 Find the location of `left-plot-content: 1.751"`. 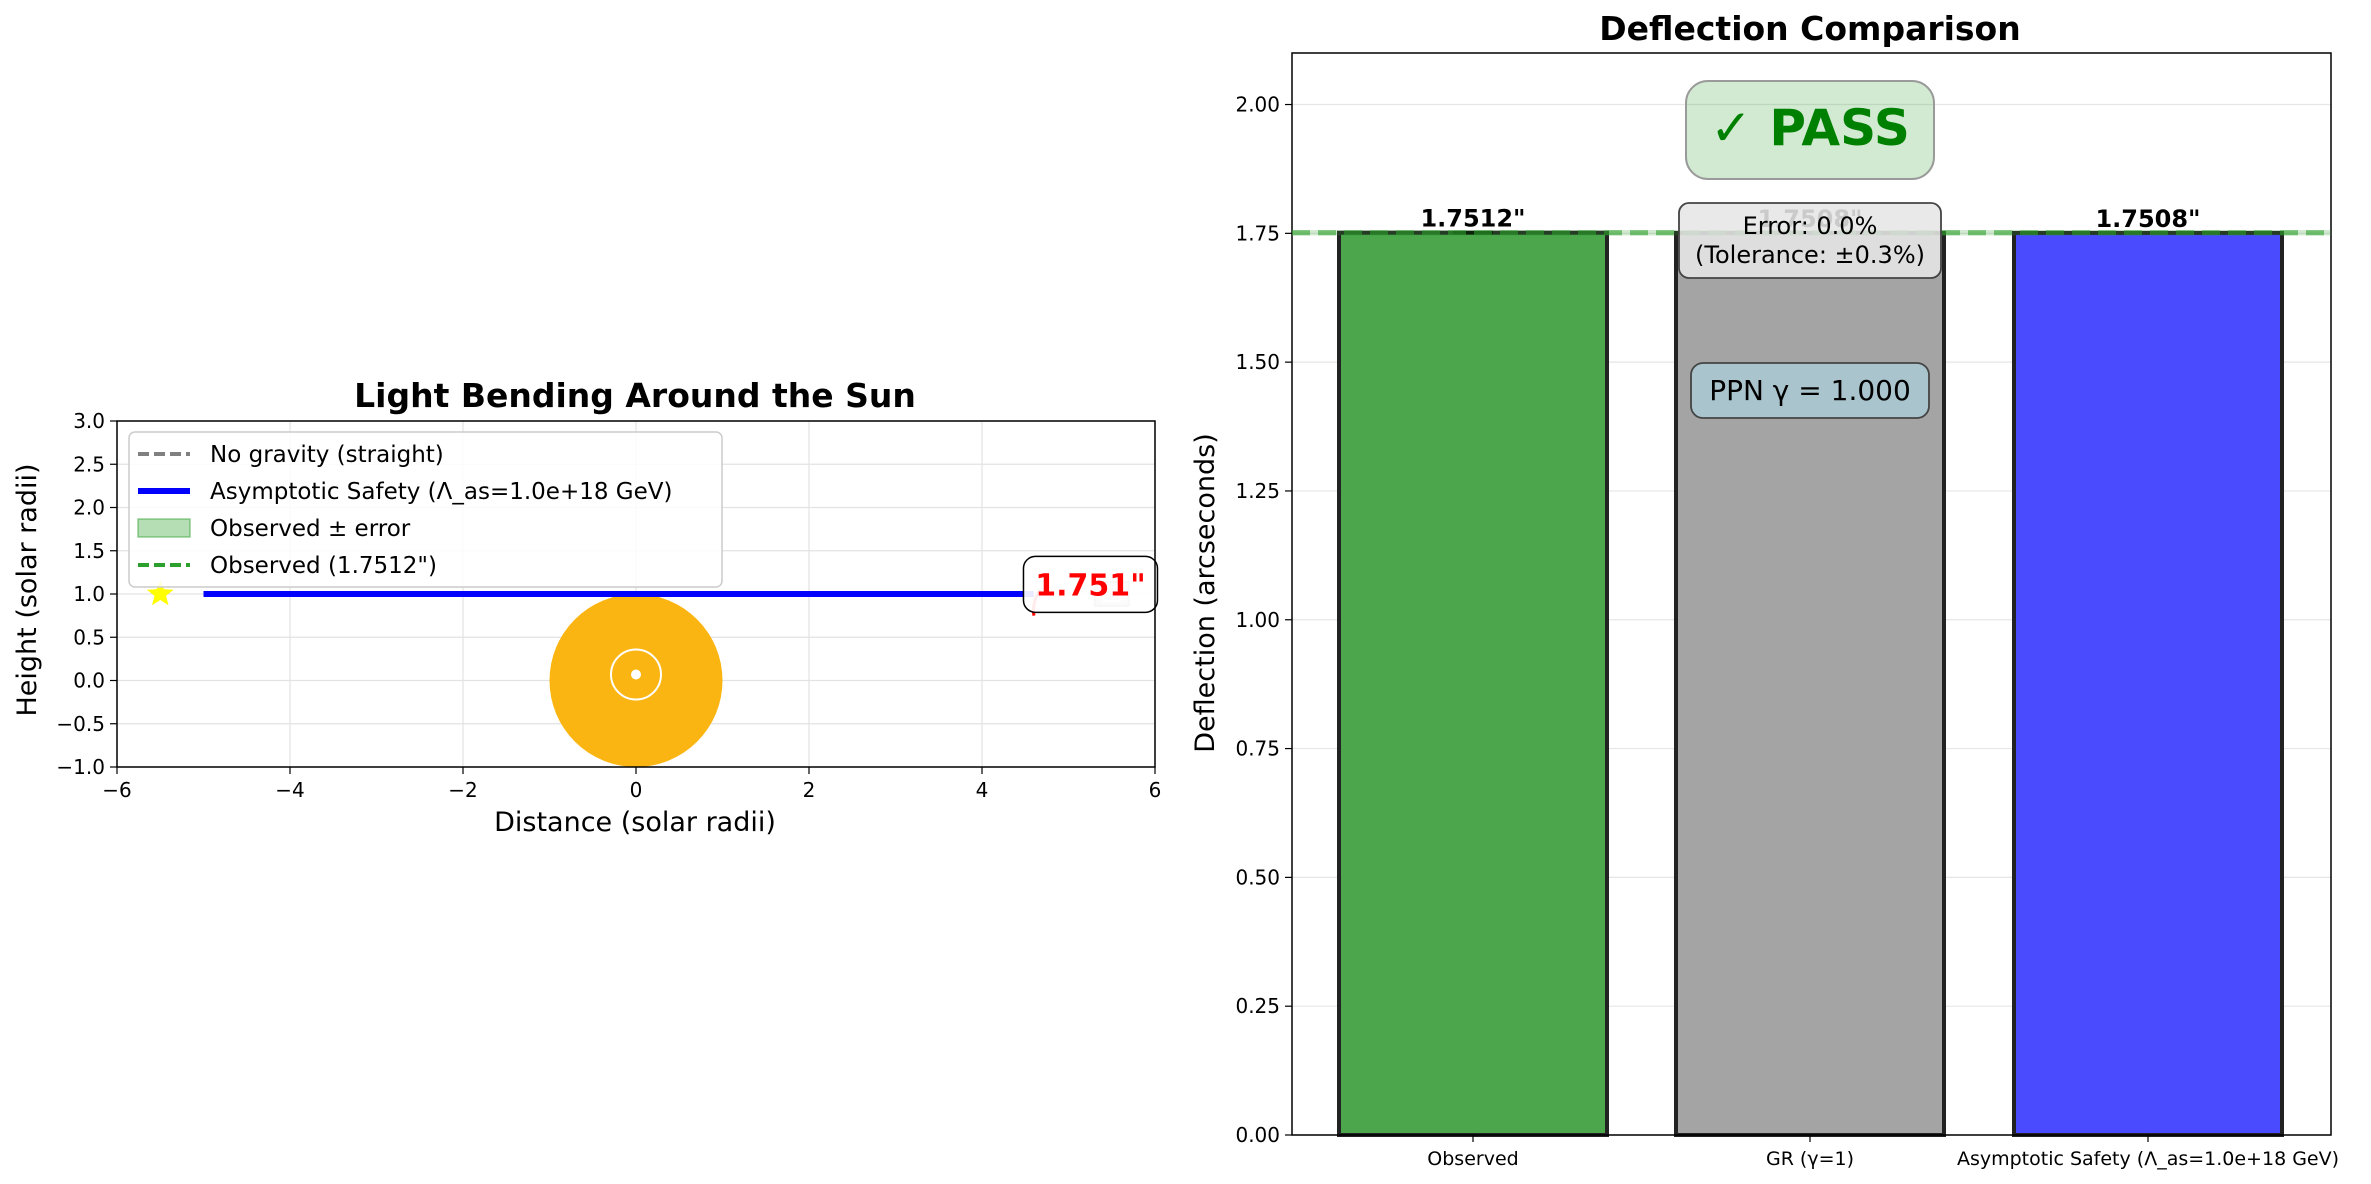

left-plot-content: 1.751" is located at coordinates (652, 661).